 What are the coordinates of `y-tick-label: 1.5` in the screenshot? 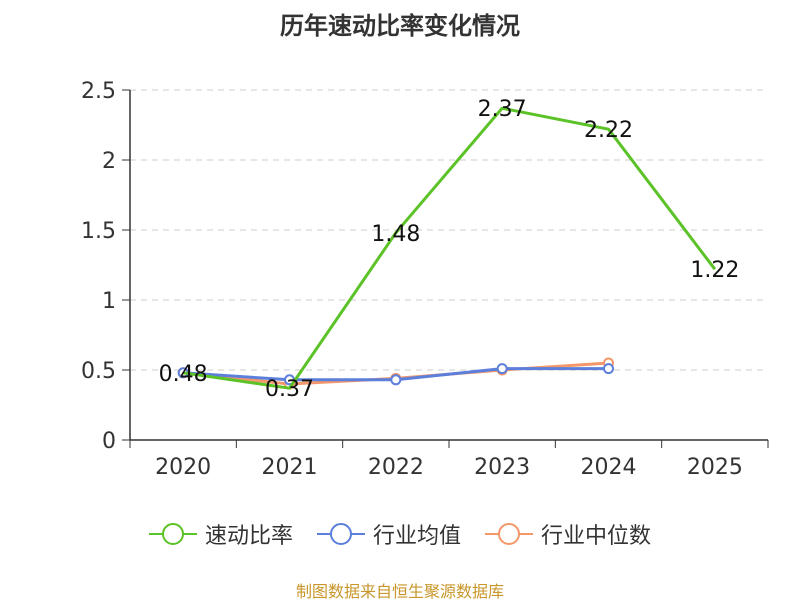 It's located at (98, 231).